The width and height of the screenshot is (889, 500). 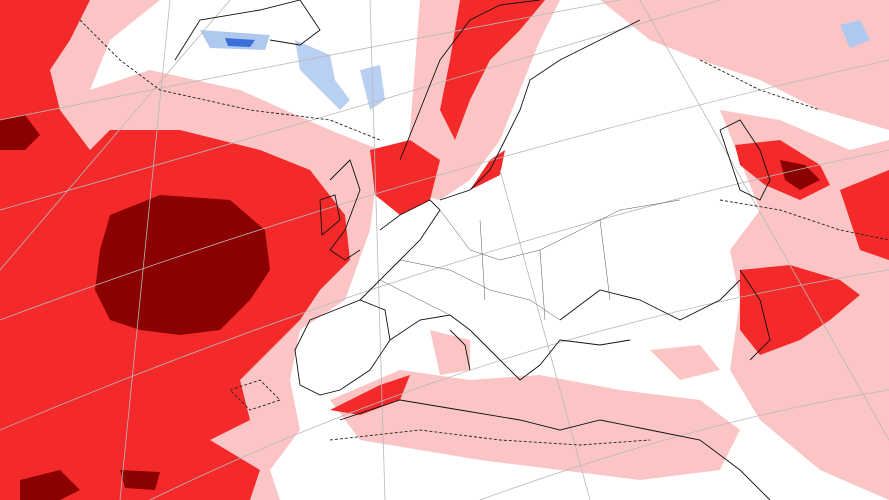 I want to click on borders, so click(x=530, y=260).